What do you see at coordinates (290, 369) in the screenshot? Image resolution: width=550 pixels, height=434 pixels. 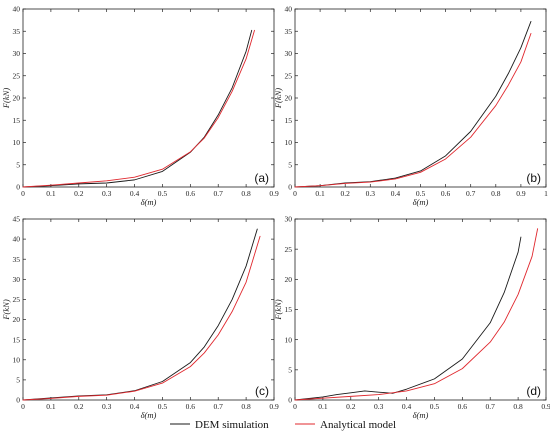 I see `y-tick-label-4-1: 5` at bounding box center [290, 369].